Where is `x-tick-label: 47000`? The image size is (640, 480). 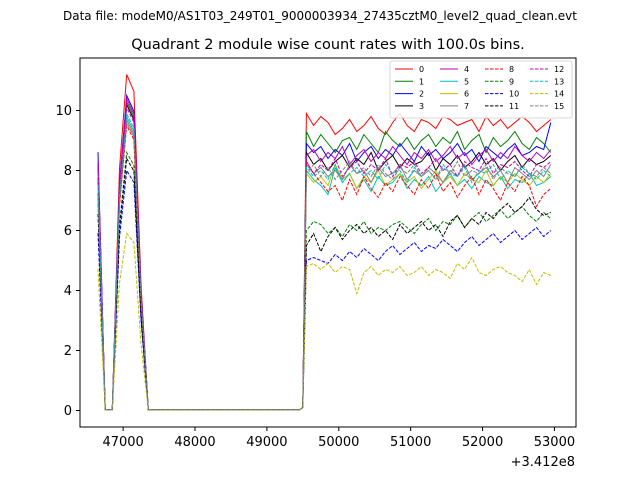 x-tick-label: 47000 is located at coordinates (122, 442).